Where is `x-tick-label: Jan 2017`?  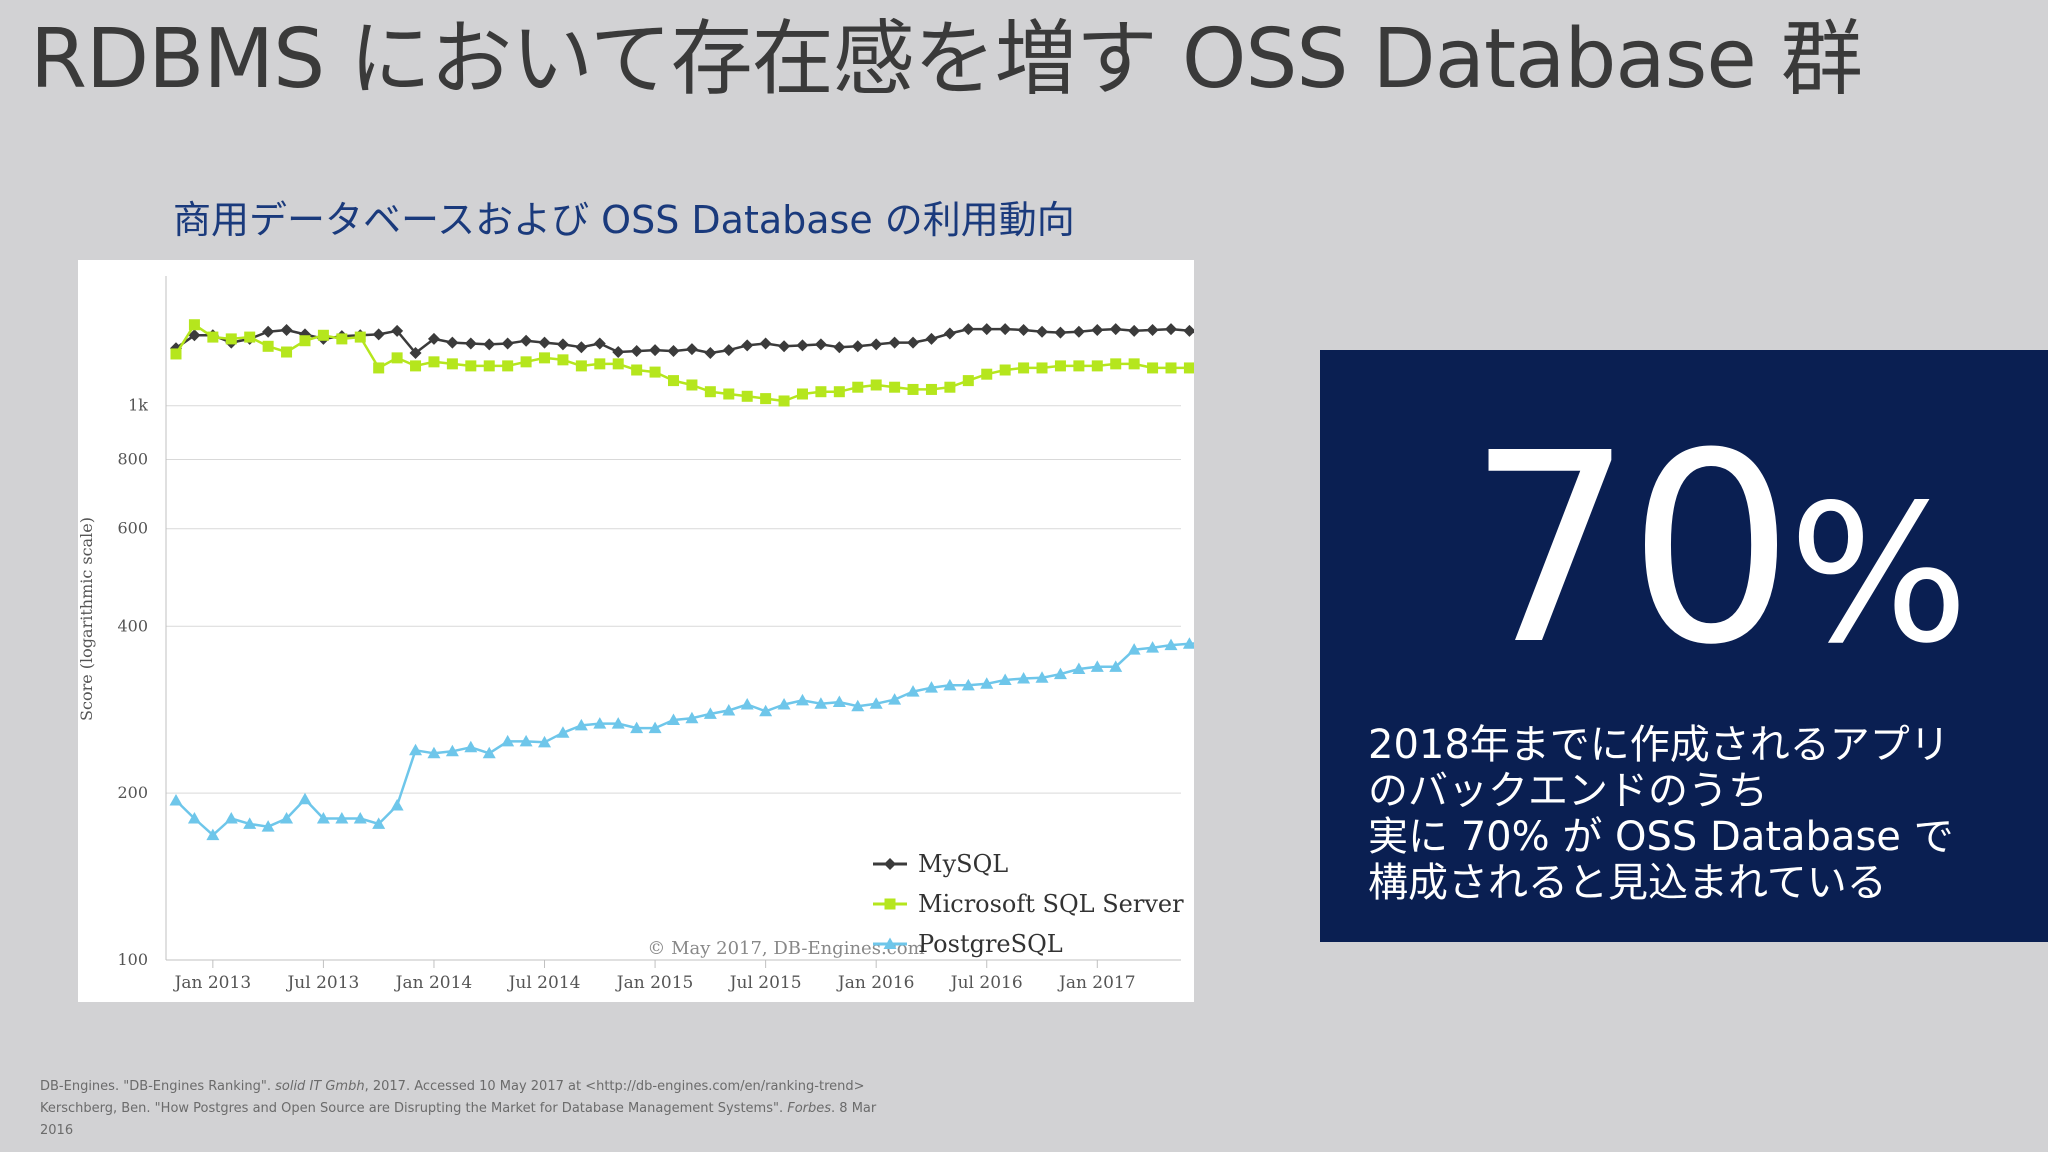
x-tick-label: Jan 2017 is located at coordinates (1096, 983).